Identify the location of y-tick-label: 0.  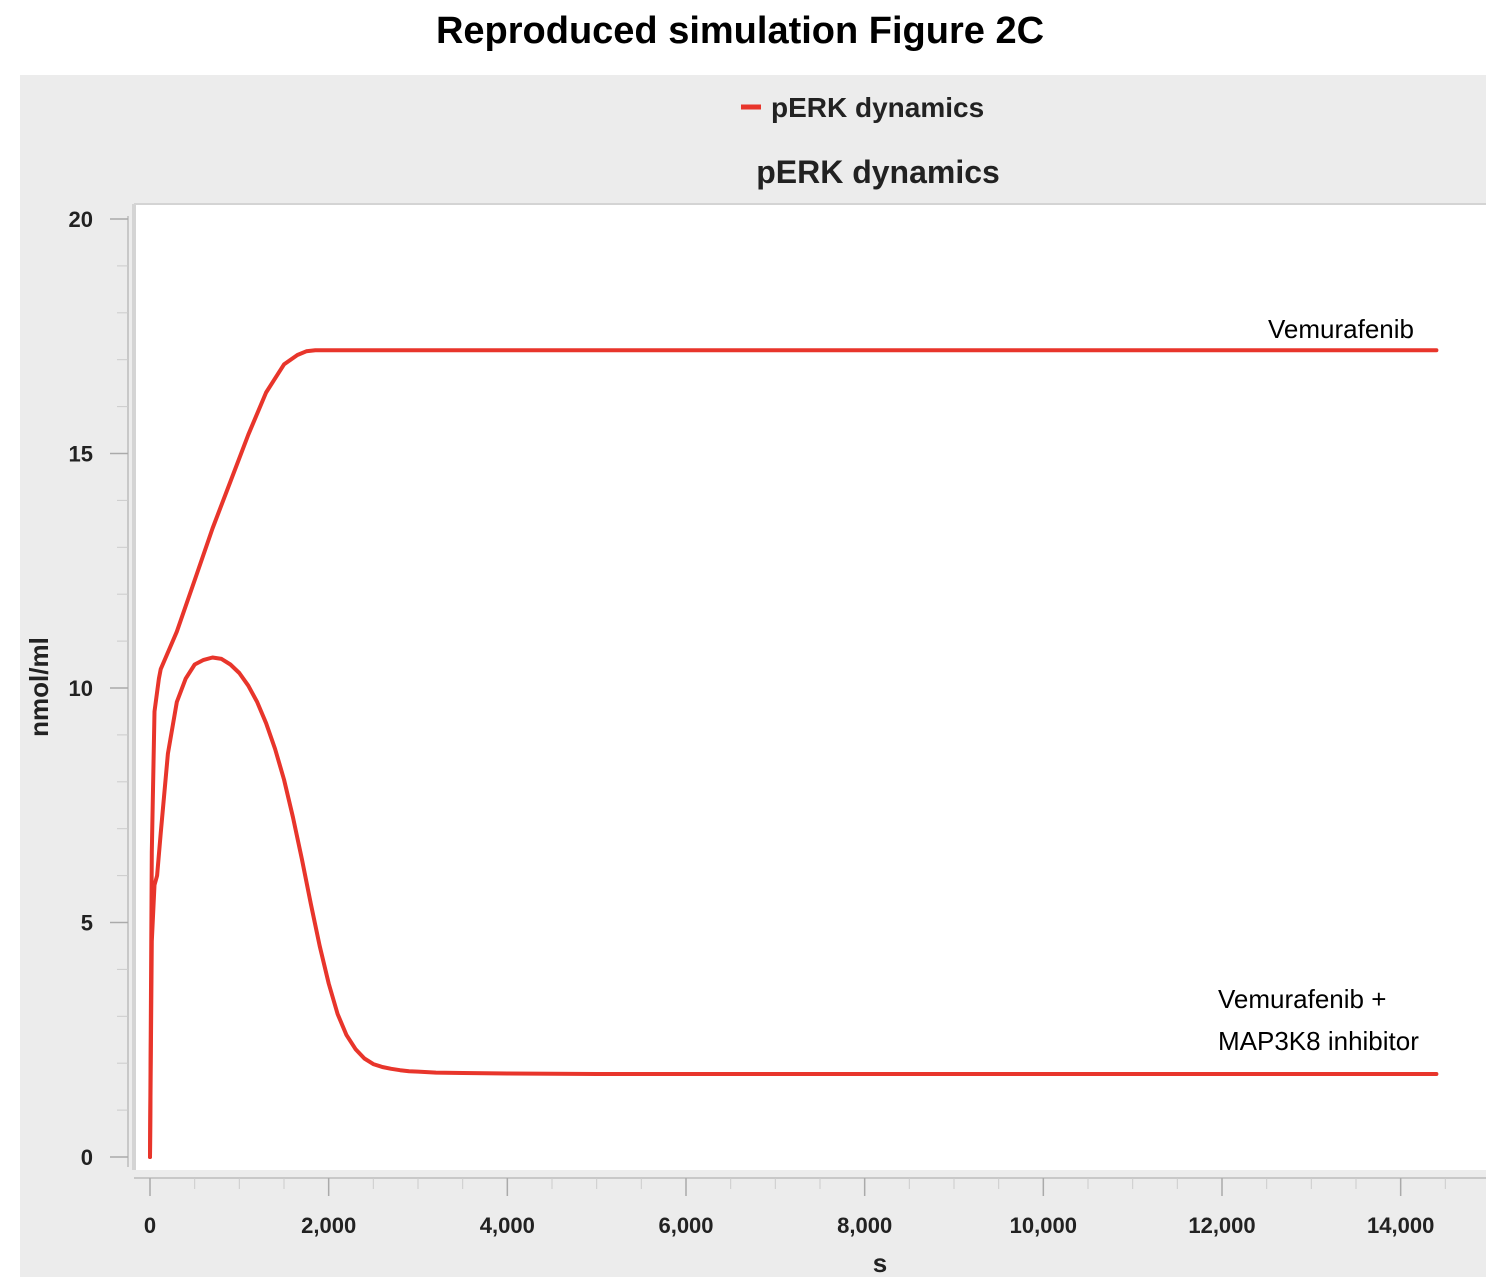
(87, 1157).